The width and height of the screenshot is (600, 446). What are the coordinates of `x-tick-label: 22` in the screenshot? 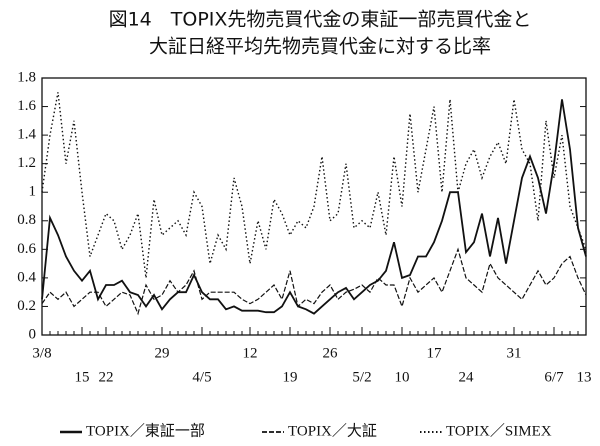 It's located at (106, 377).